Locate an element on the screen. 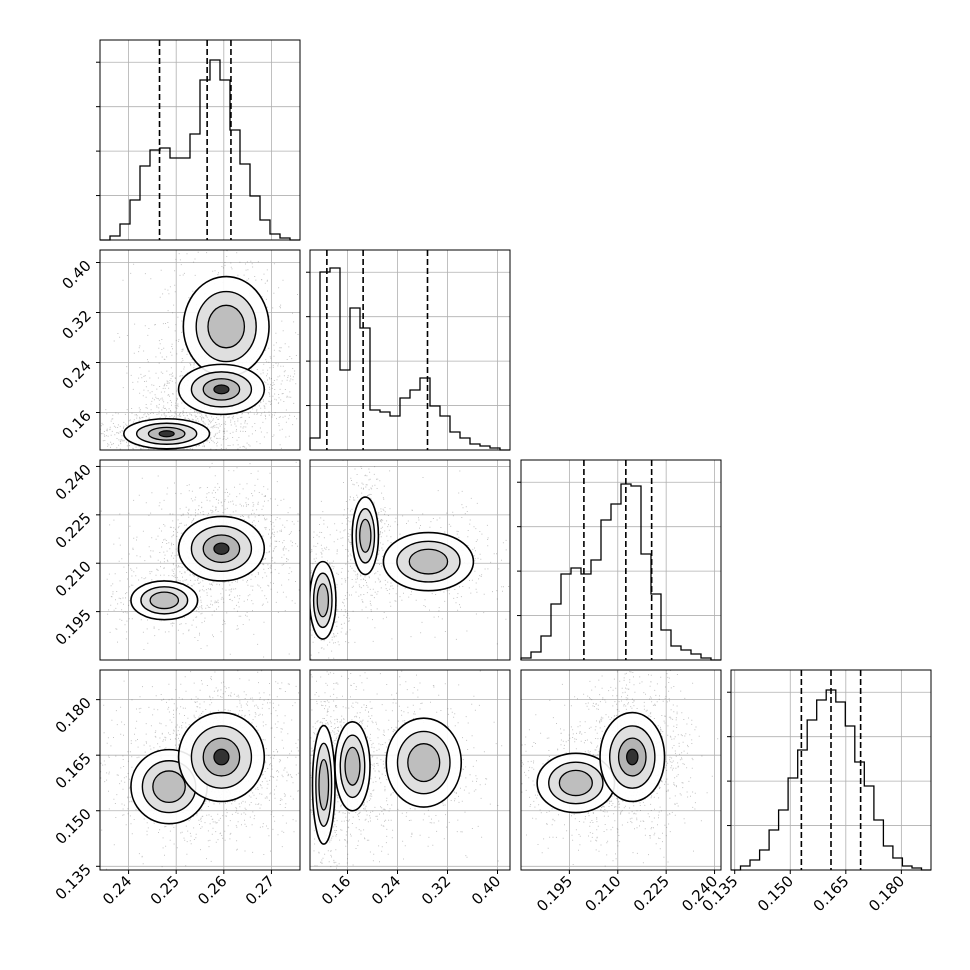 This screenshot has height=970, width=970. x-tick-label: 0.165 is located at coordinates (831, 893).